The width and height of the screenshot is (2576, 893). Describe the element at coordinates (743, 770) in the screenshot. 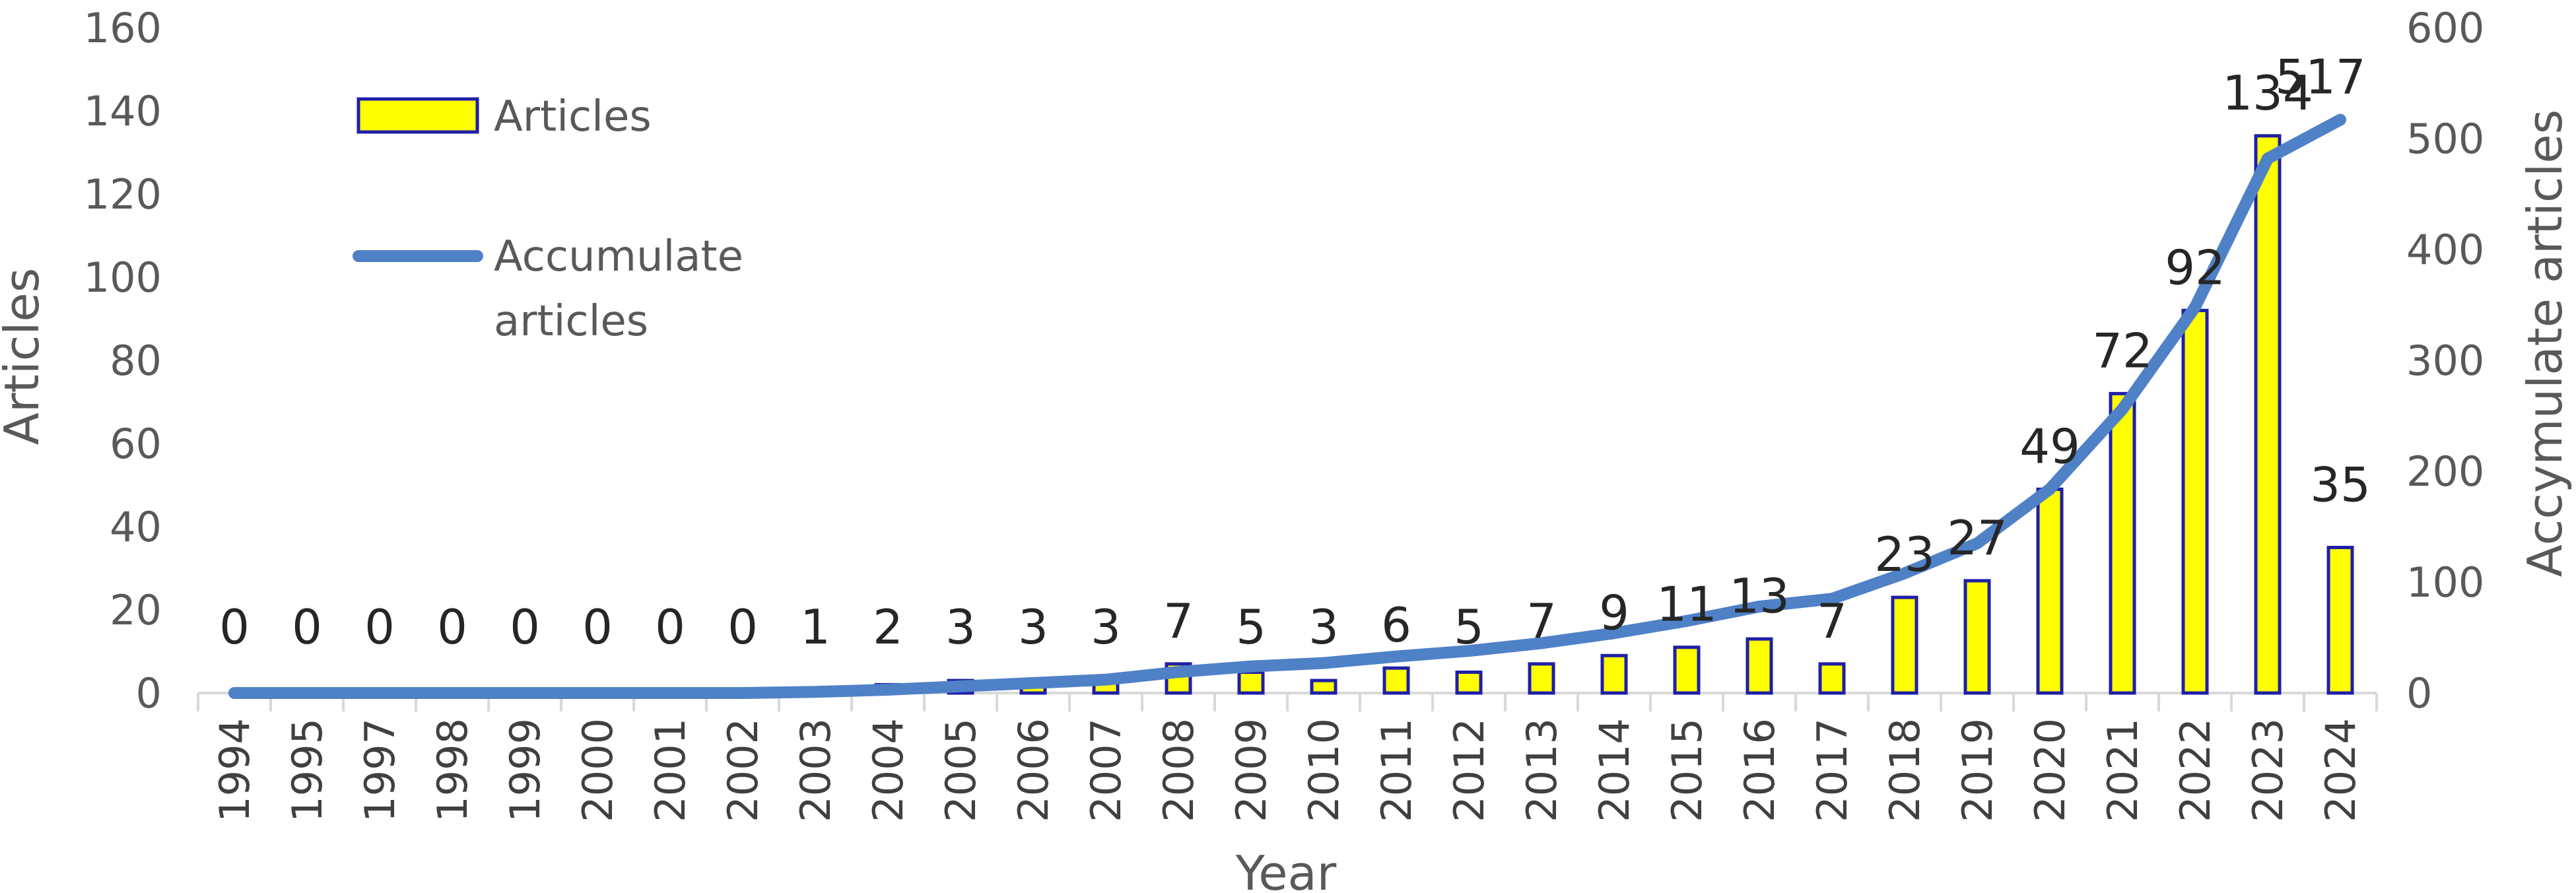

I see `x-tick-label: 2002` at that location.